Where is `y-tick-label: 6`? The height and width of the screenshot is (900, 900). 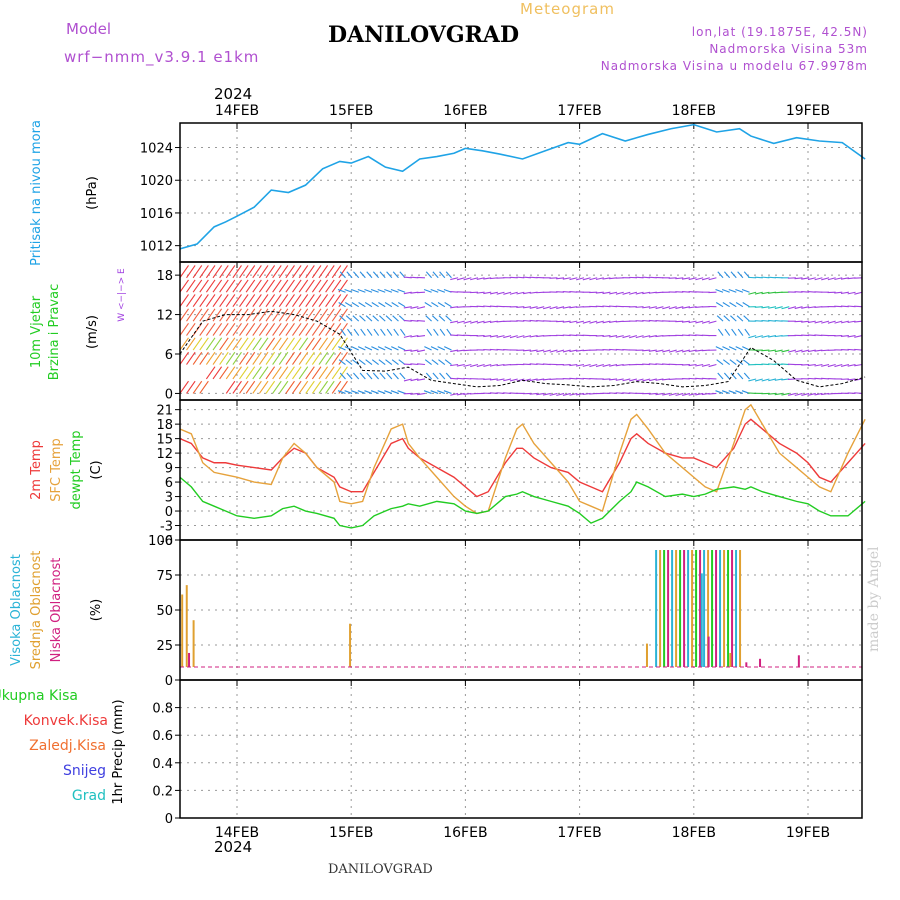
y-tick-label: 6 is located at coordinates (169, 483).